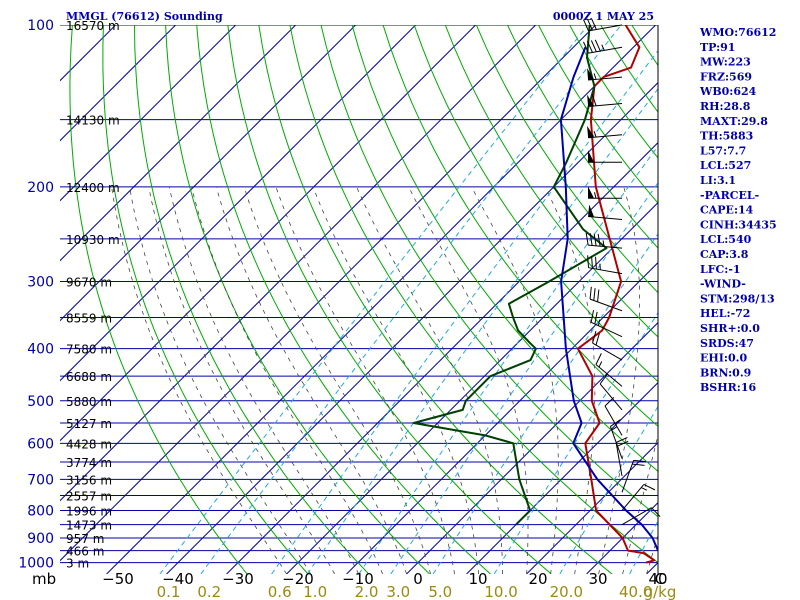 Image resolution: width=800 pixels, height=600 pixels. What do you see at coordinates (89, 463) in the screenshot?
I see `height-label: 3774 m` at bounding box center [89, 463].